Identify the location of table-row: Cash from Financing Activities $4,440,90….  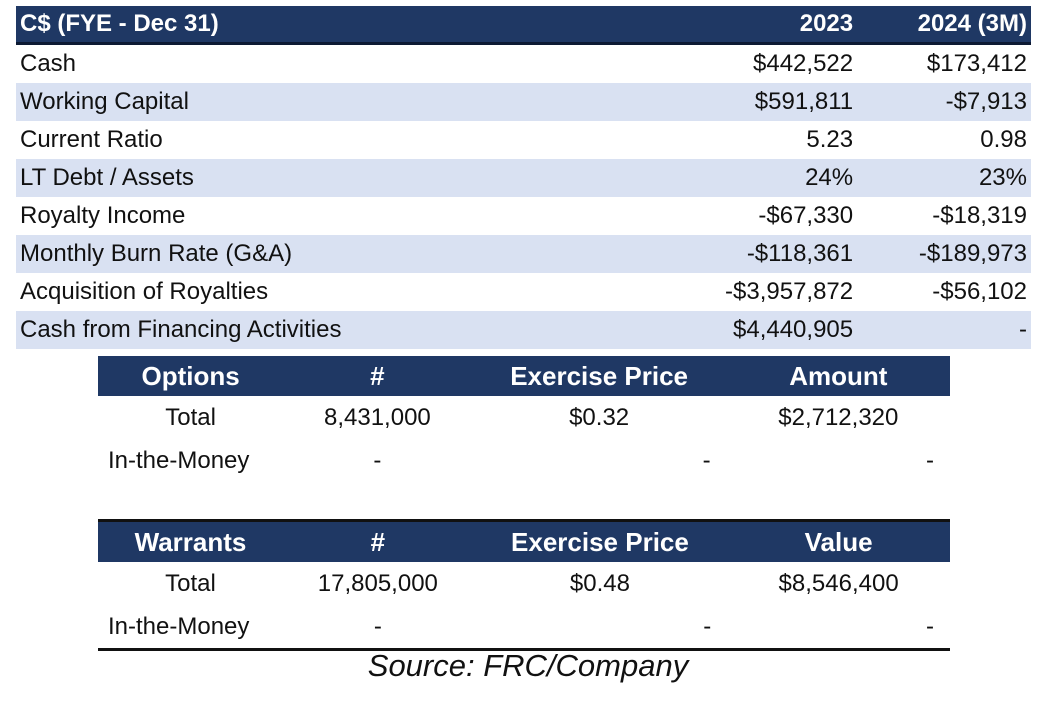
(523, 330).